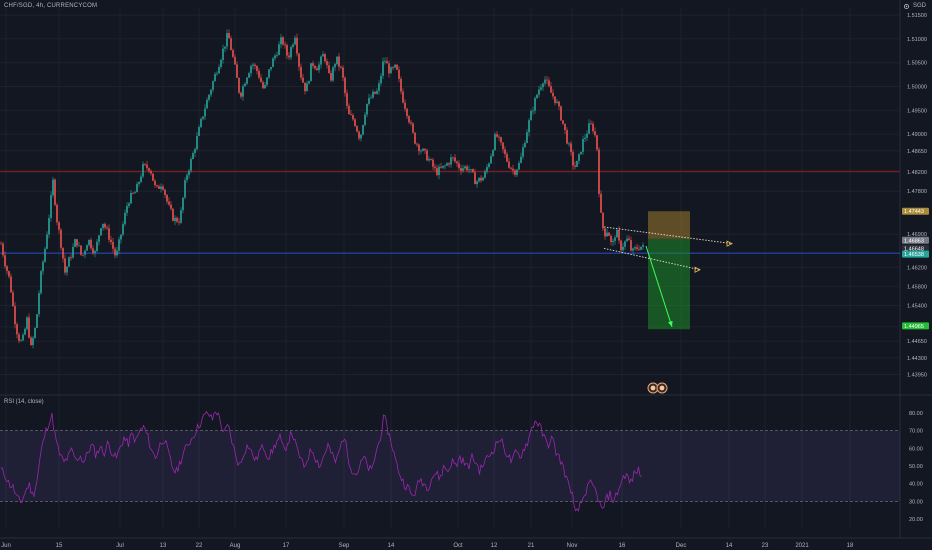  I want to click on rsi-axis: 80.00 70.00 60.00 50.00 40.00 30.00 20.00, so click(916, 467).